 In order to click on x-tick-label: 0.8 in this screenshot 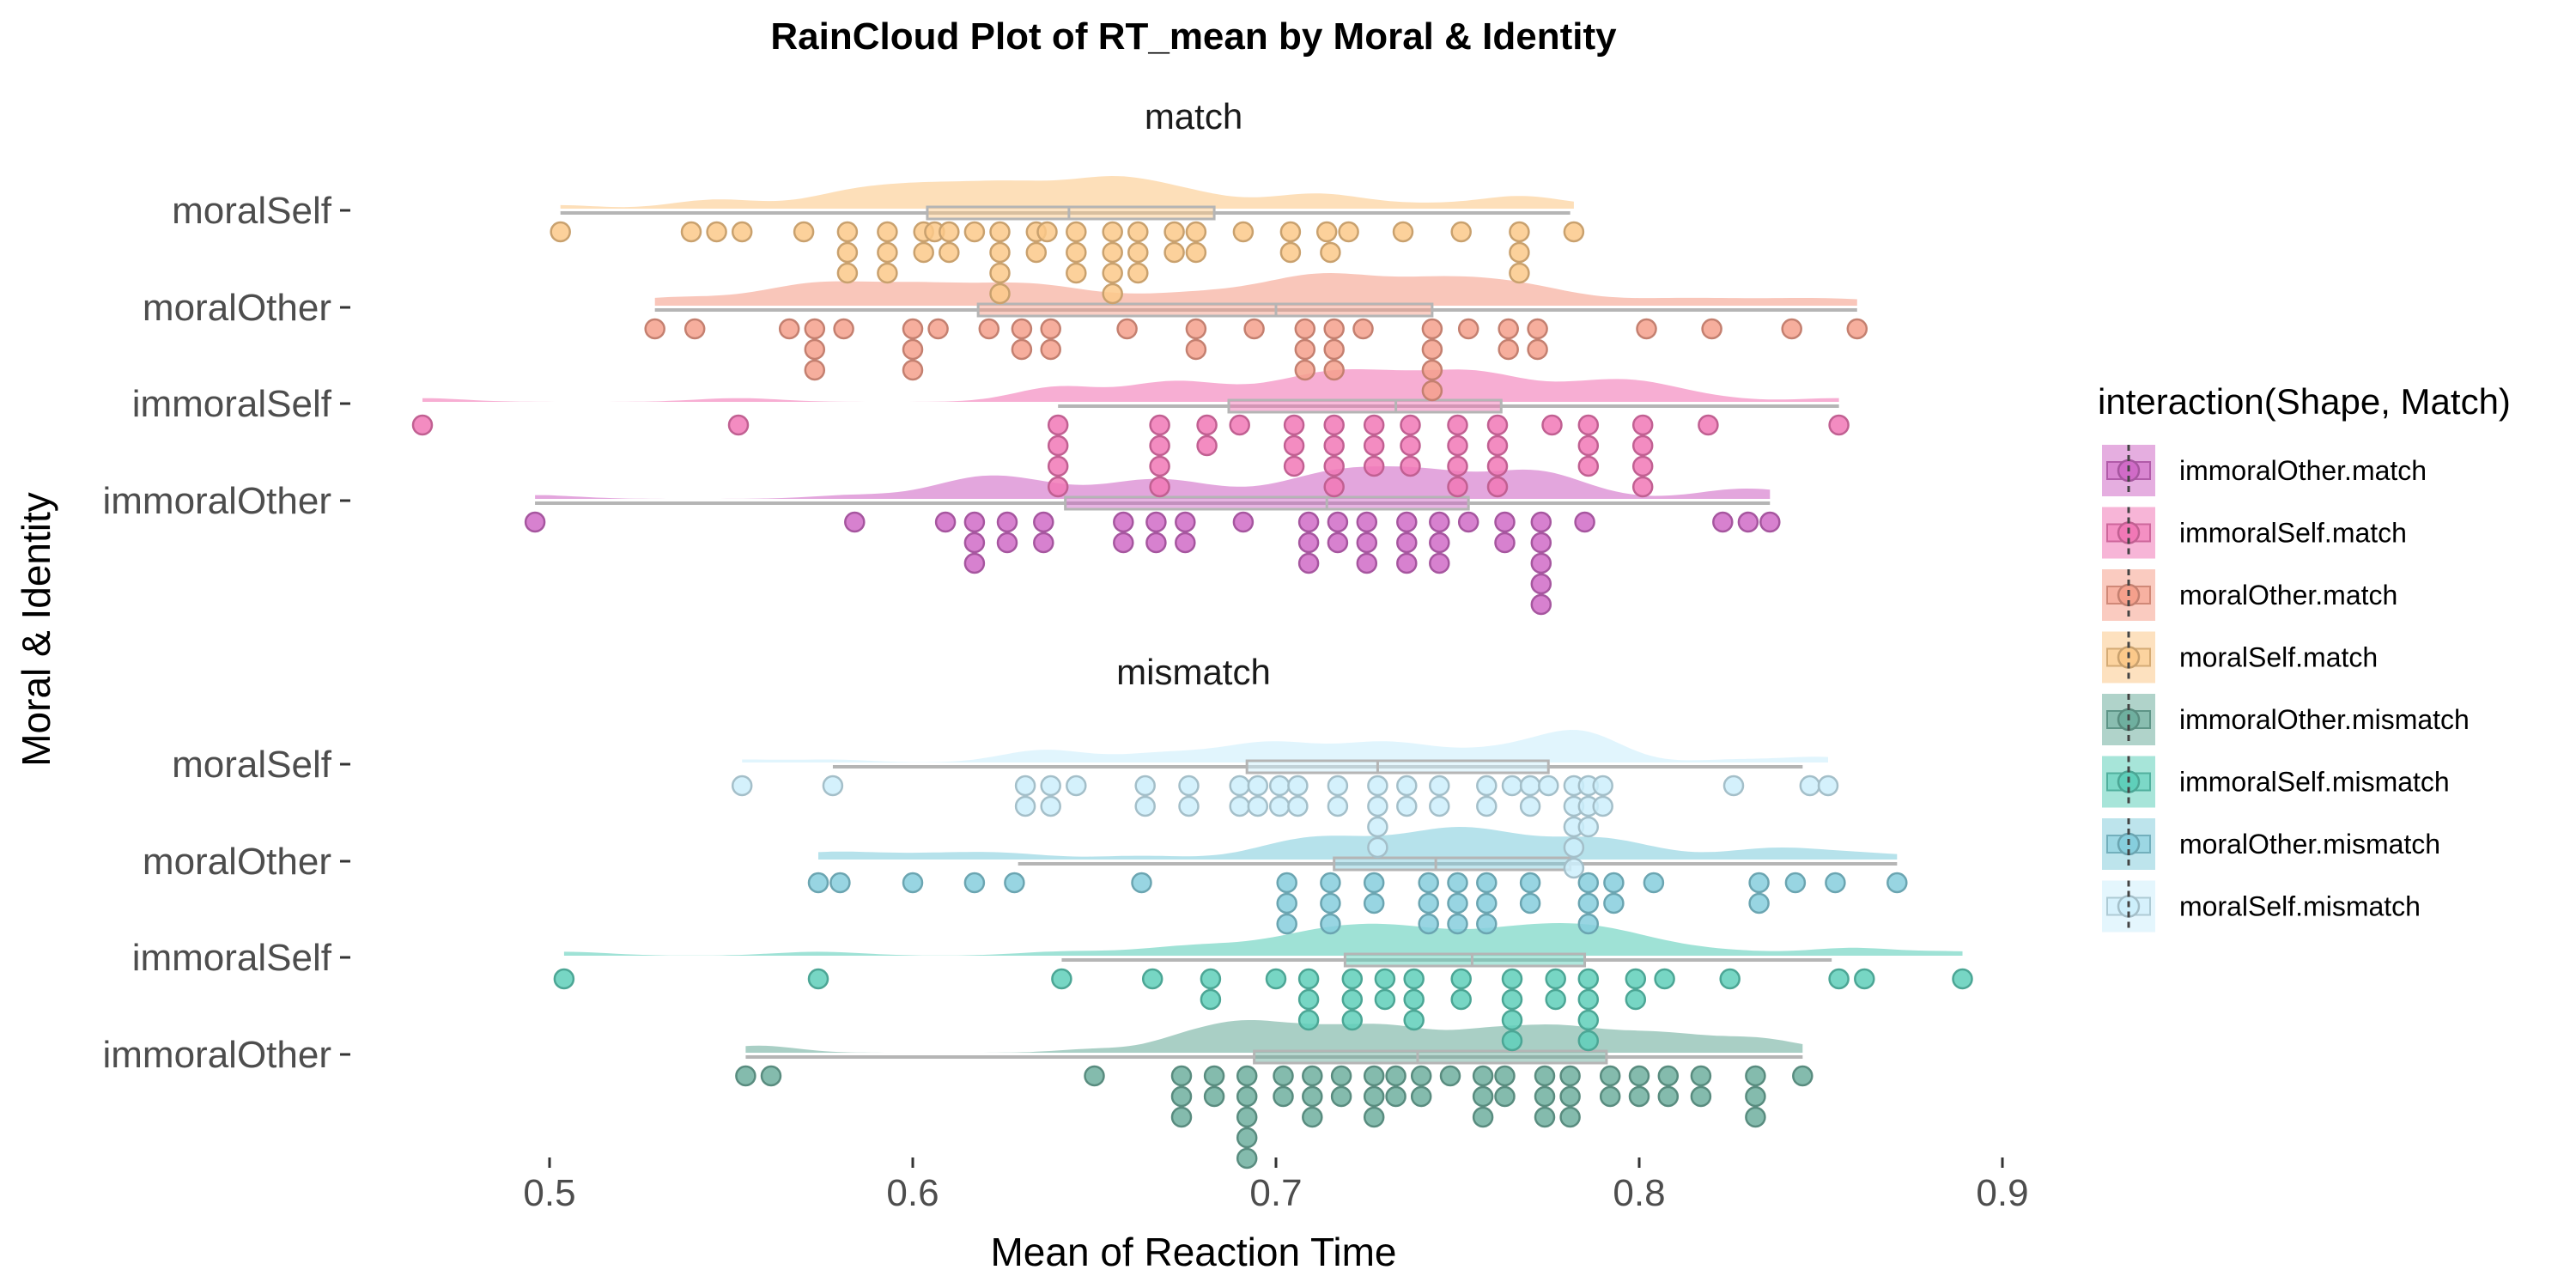, I will do `click(1639, 1193)`.